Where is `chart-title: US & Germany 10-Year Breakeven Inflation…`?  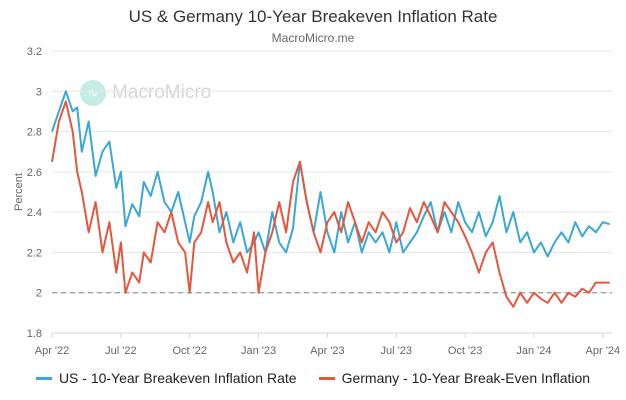
chart-title: US & Germany 10-Year Breakeven Inflation… is located at coordinates (313, 16).